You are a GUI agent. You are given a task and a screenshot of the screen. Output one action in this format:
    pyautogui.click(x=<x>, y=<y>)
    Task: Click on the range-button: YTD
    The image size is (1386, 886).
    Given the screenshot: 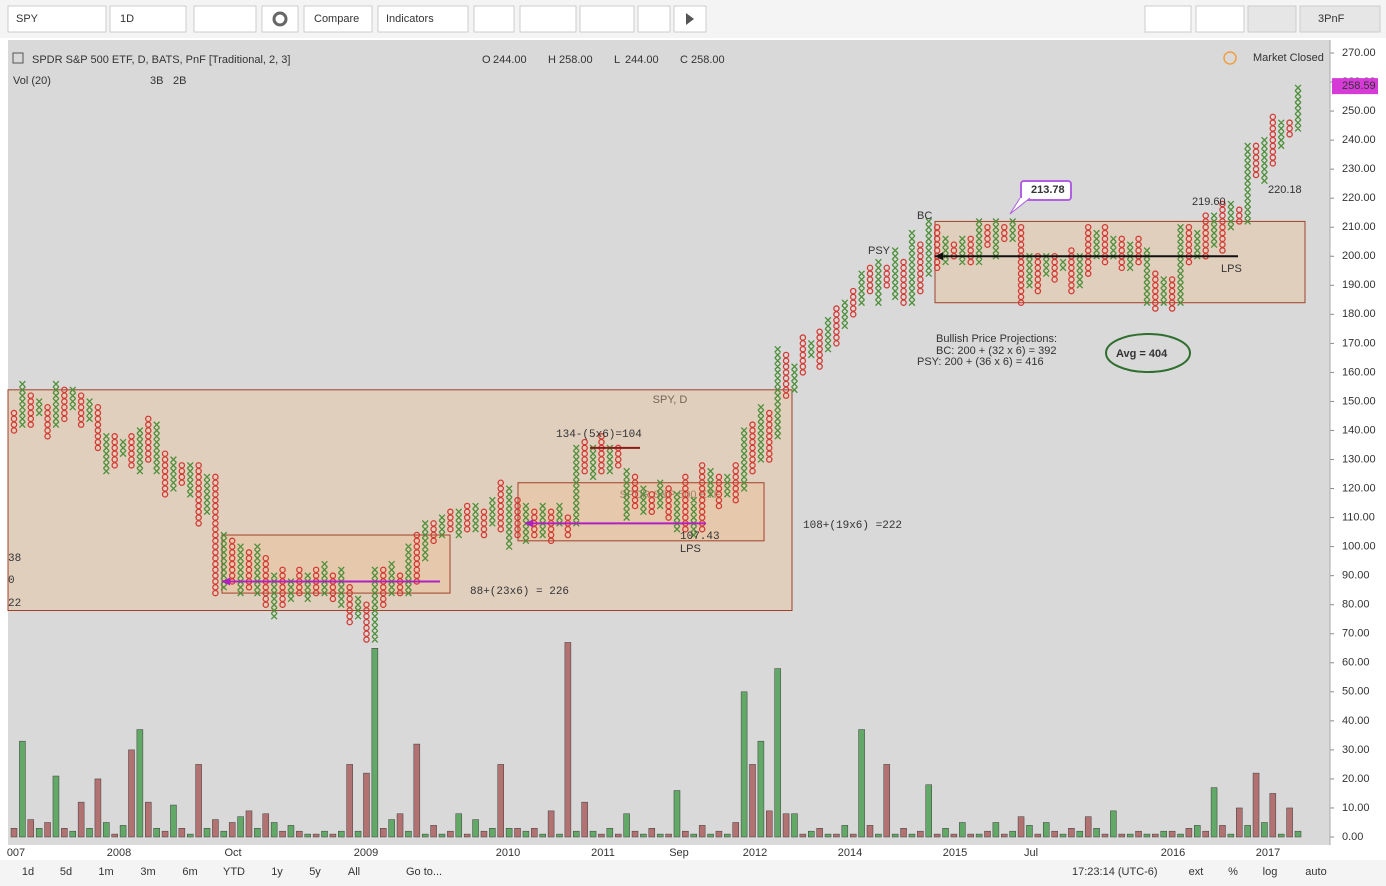 What is the action you would take?
    pyautogui.click(x=234, y=872)
    